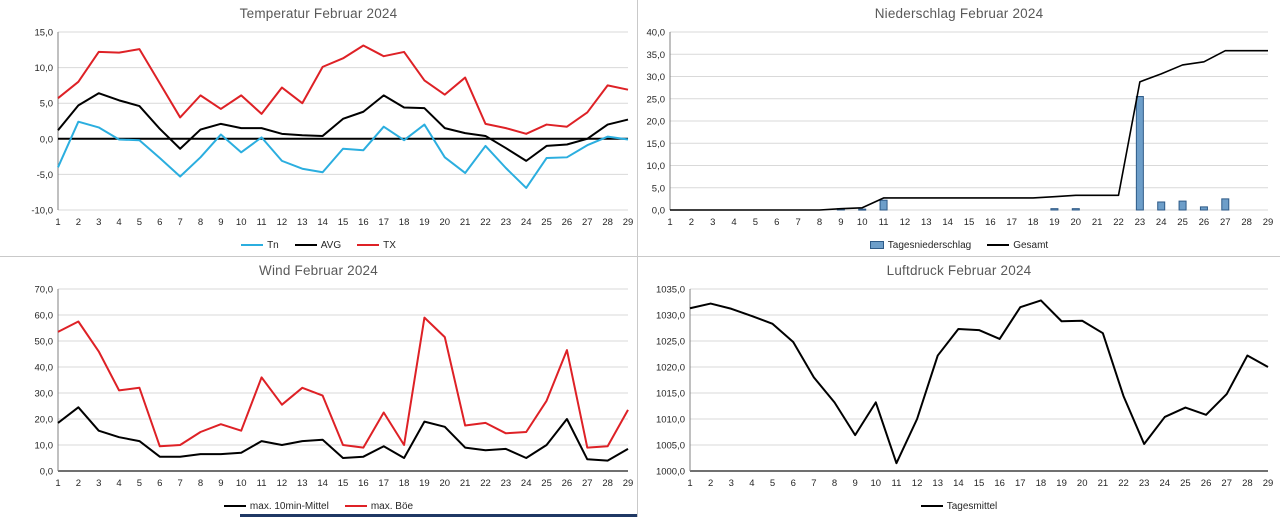 This screenshot has height=517, width=1280. What do you see at coordinates (656, 55) in the screenshot?
I see `y-tick-label: 35,0` at bounding box center [656, 55].